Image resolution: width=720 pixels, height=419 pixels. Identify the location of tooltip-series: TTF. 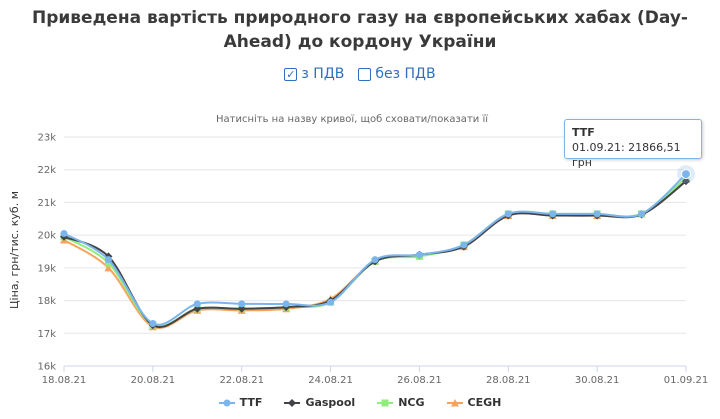
(583, 132).